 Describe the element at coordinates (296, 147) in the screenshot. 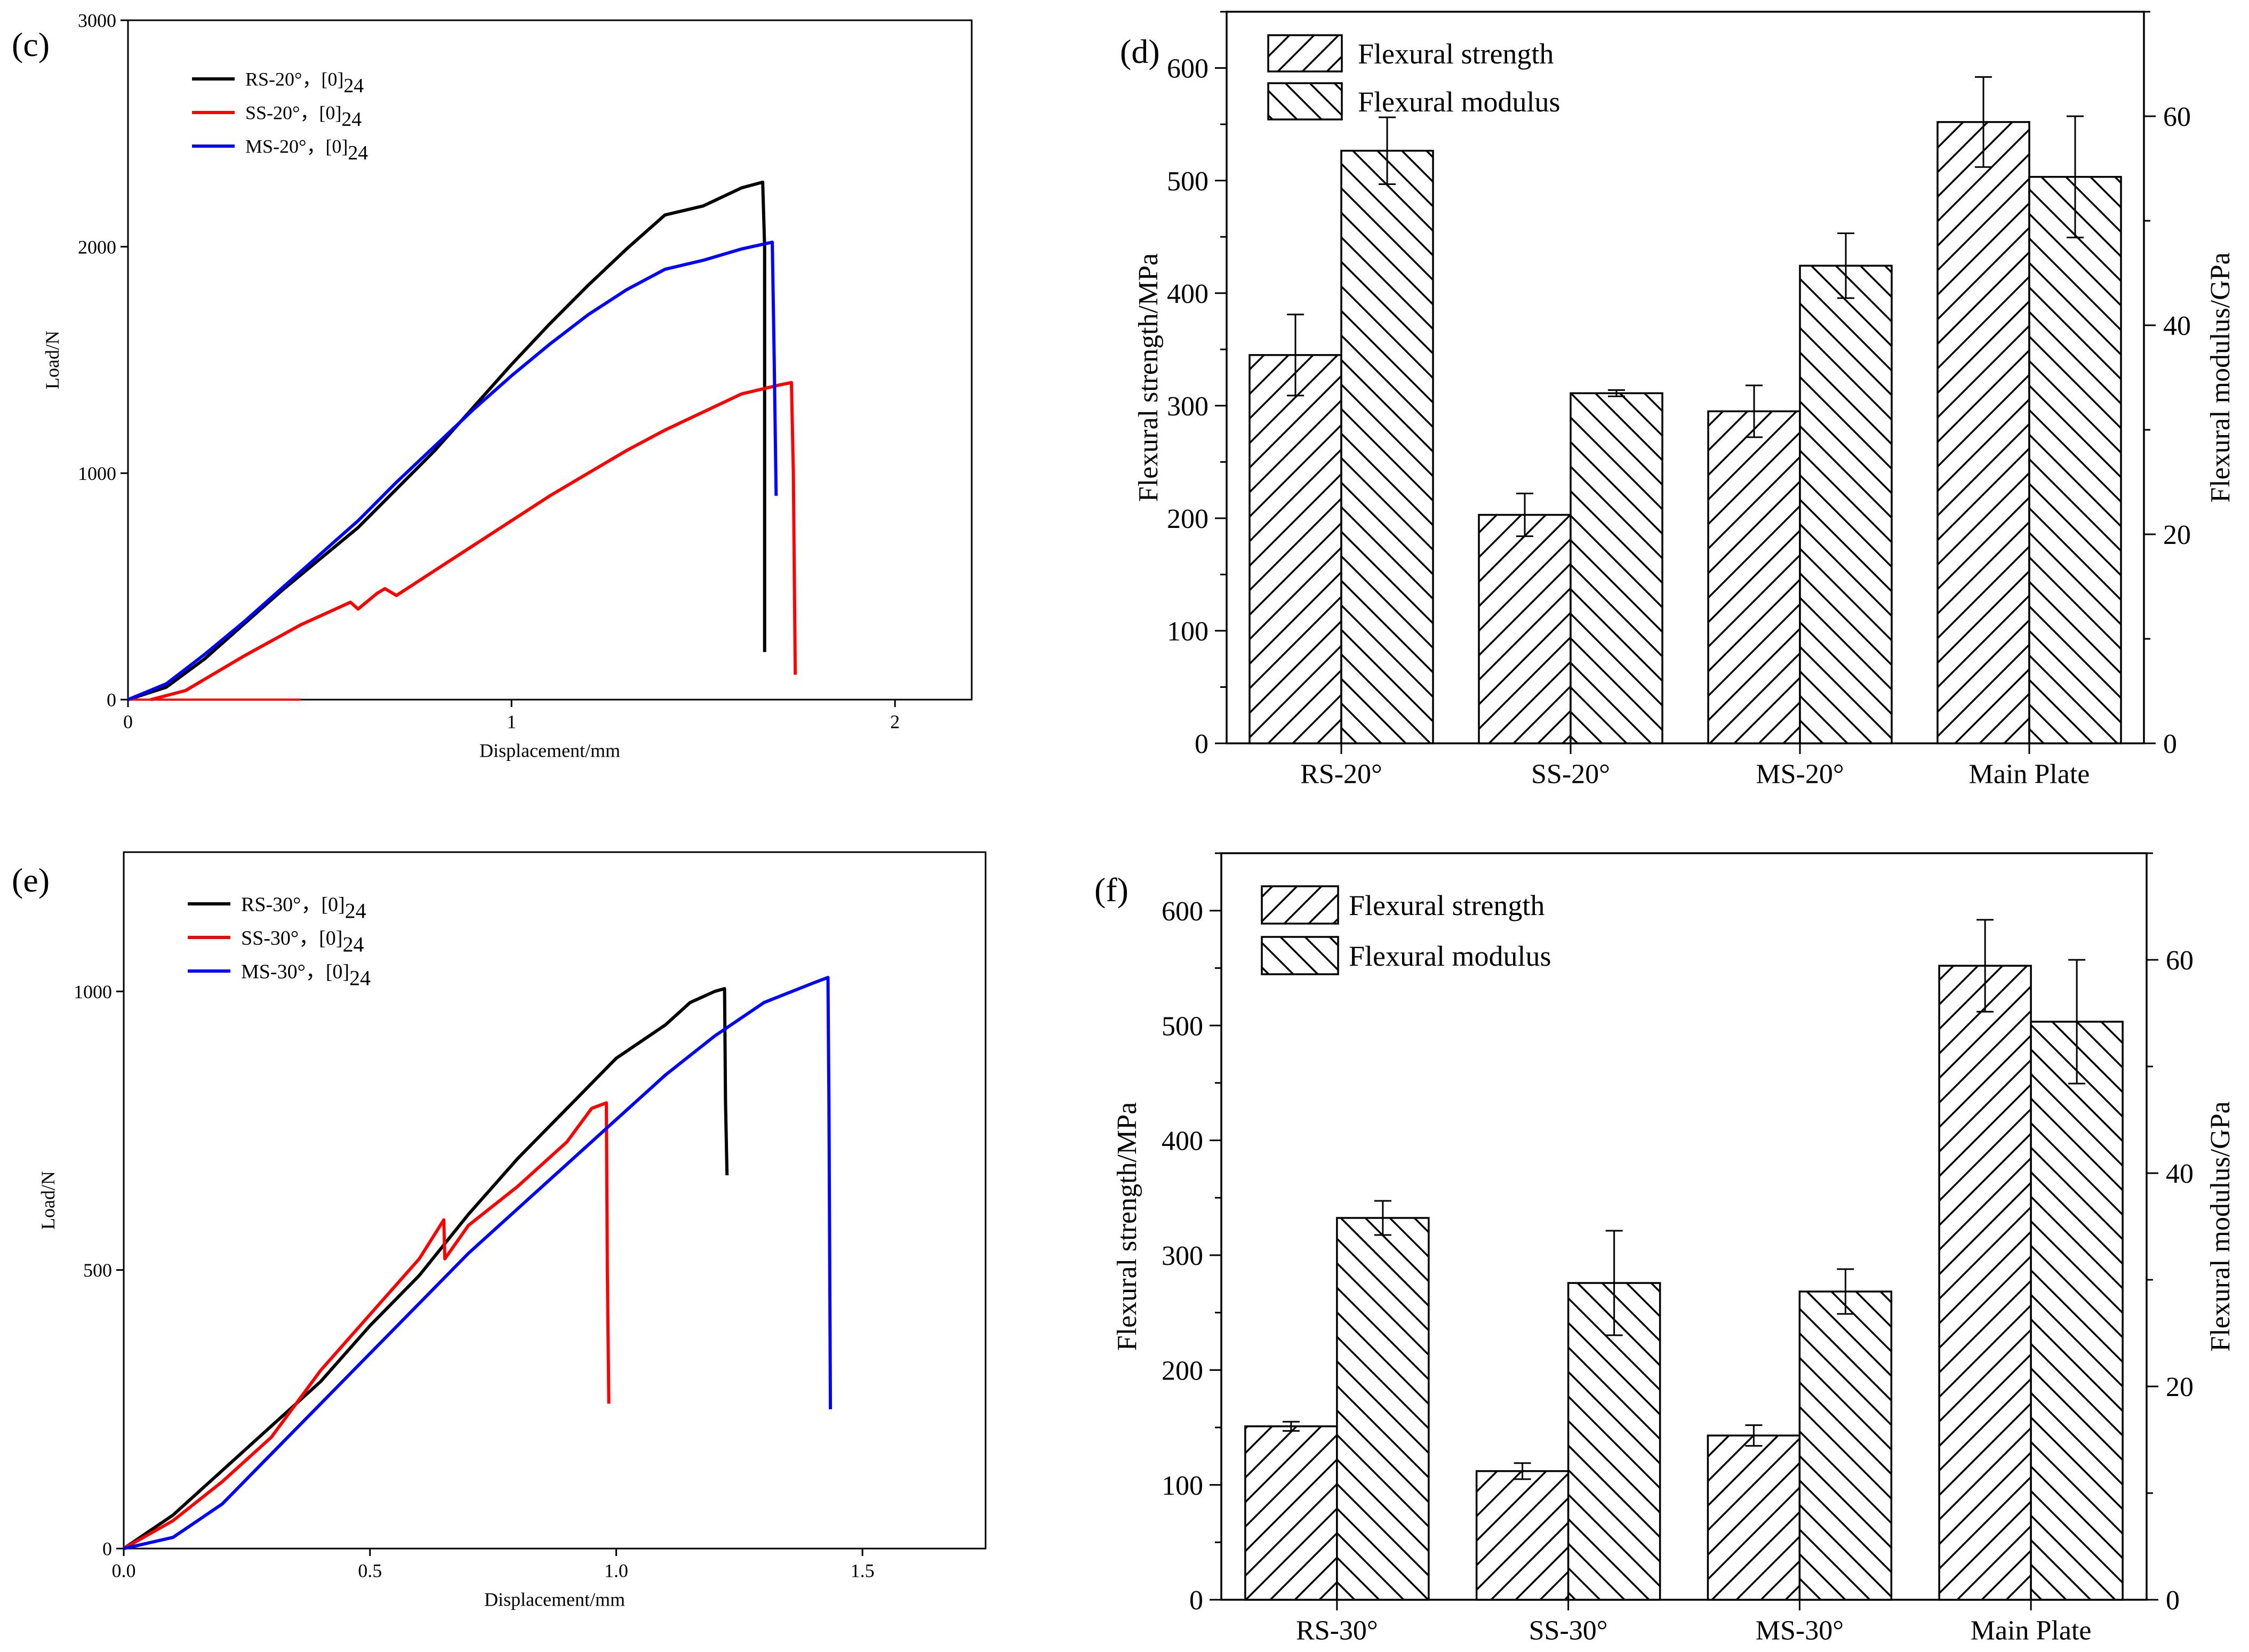

I see `legend-name: MS-20°，[0]` at that location.